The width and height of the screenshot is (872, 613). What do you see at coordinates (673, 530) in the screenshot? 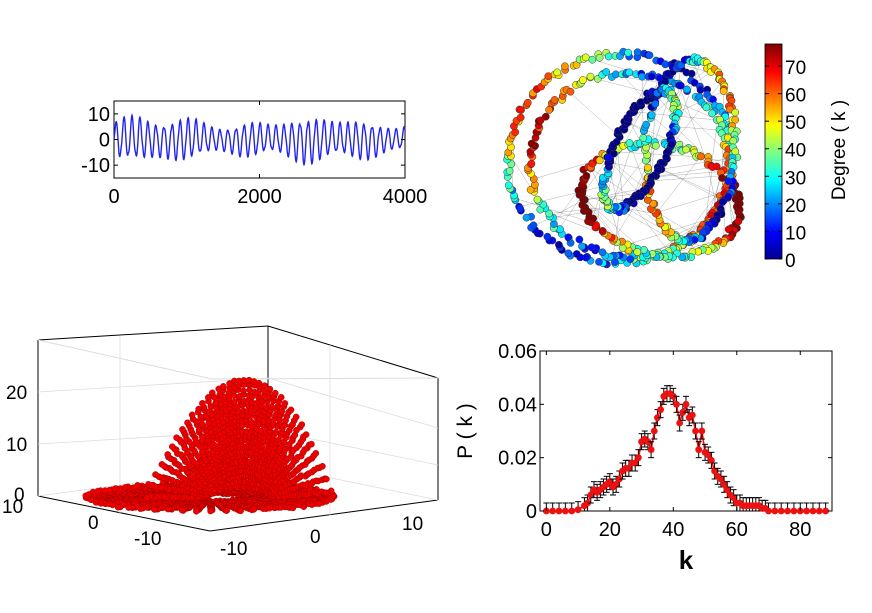
I see `x-tick-label: 40` at bounding box center [673, 530].